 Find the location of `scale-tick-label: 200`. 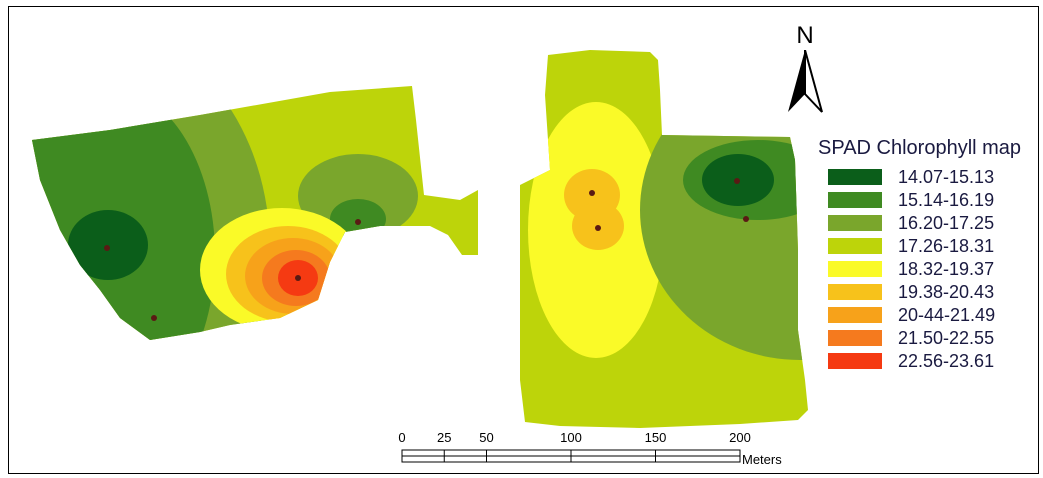

scale-tick-label: 200 is located at coordinates (740, 437).